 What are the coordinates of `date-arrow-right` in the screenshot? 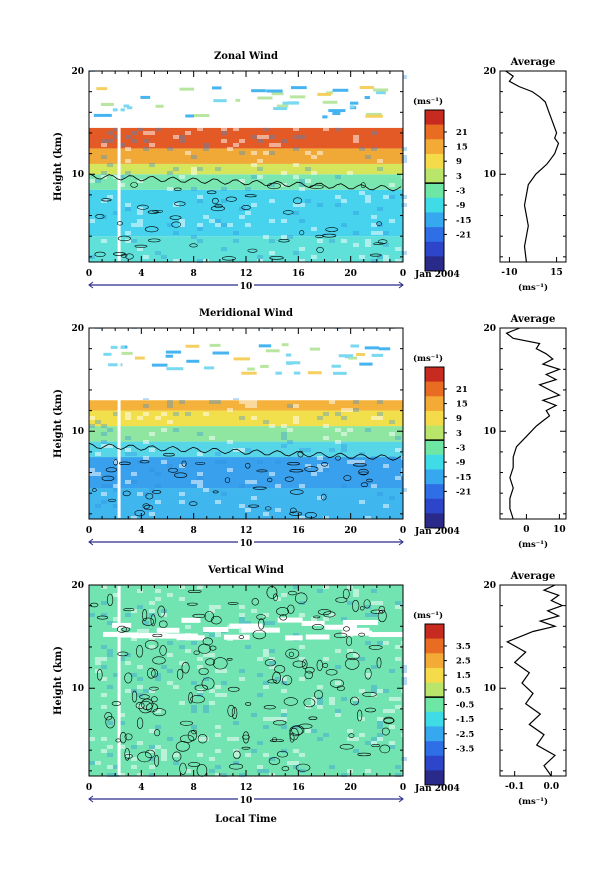 It's located at (401, 799).